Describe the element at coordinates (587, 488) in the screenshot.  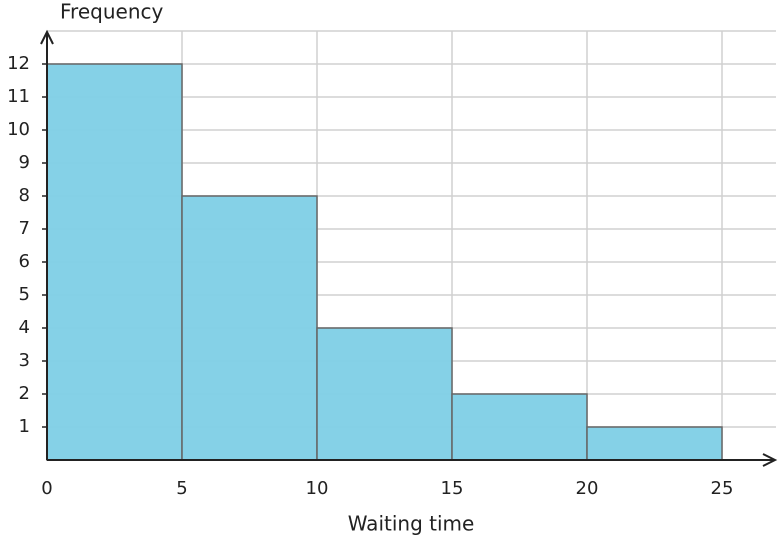
I see `x-tick-label: 20` at that location.